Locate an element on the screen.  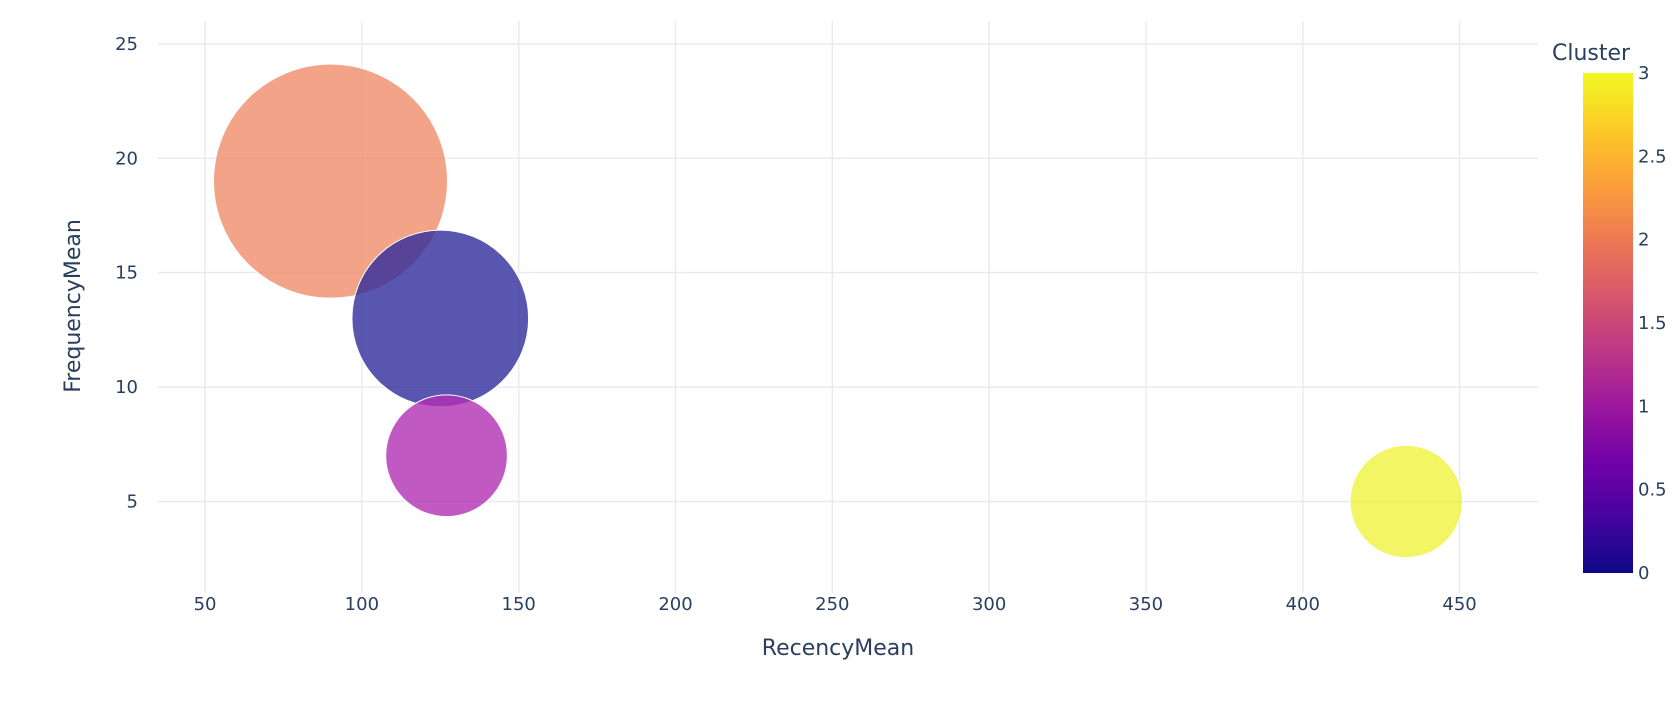
x-tick-label: 50 is located at coordinates (205, 604).